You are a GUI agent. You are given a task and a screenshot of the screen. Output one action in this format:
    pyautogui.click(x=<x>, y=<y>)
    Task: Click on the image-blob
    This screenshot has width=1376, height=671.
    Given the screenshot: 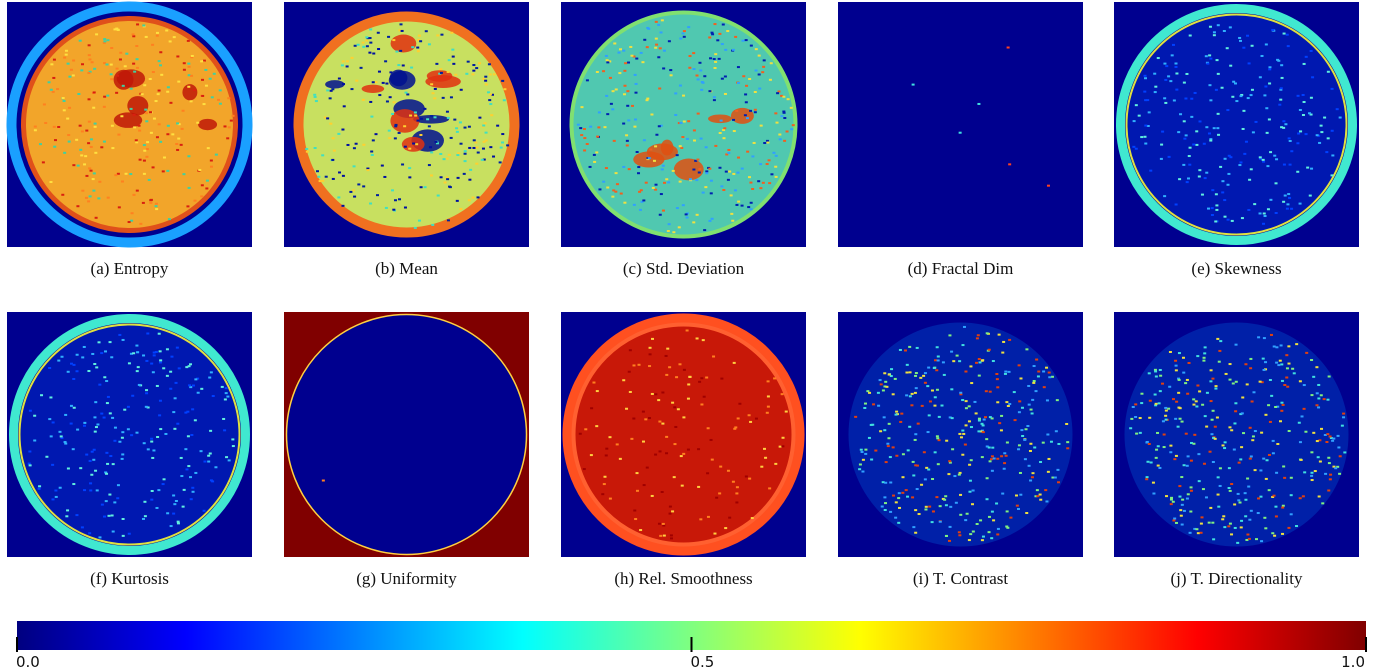 What is the action you would take?
    pyautogui.click(x=402, y=80)
    